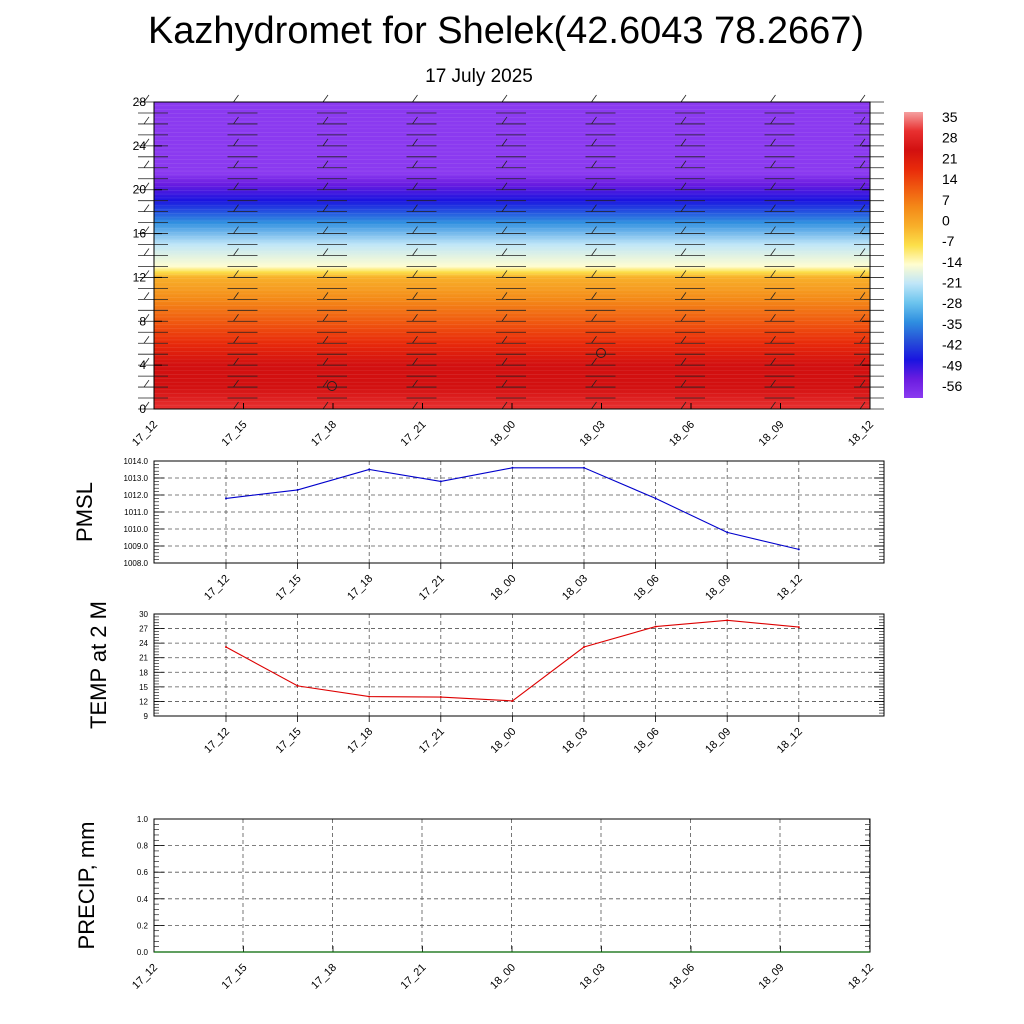  Describe the element at coordinates (84, 512) in the screenshot. I see `y-axis-label: PMSL` at that location.